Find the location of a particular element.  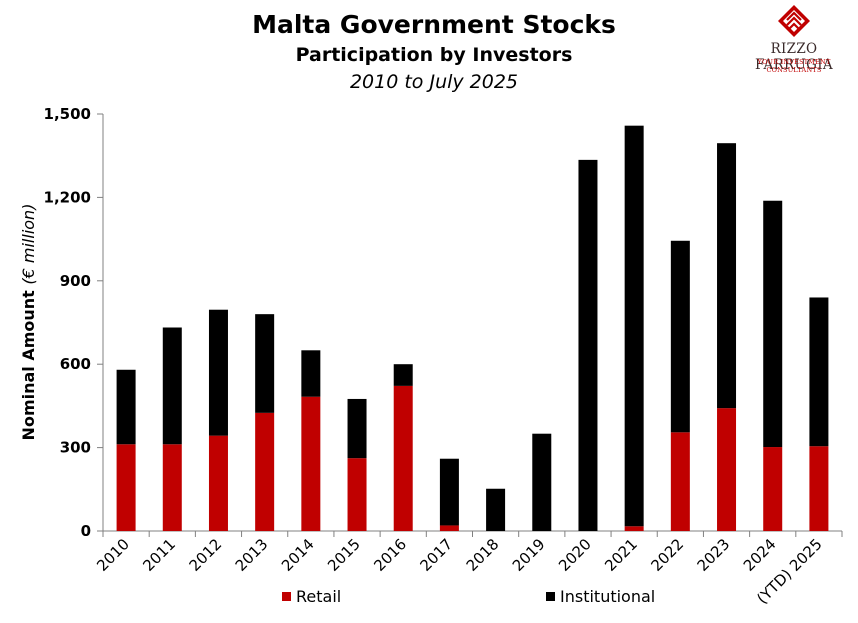

bar-retail-2014 is located at coordinates (311, 463).